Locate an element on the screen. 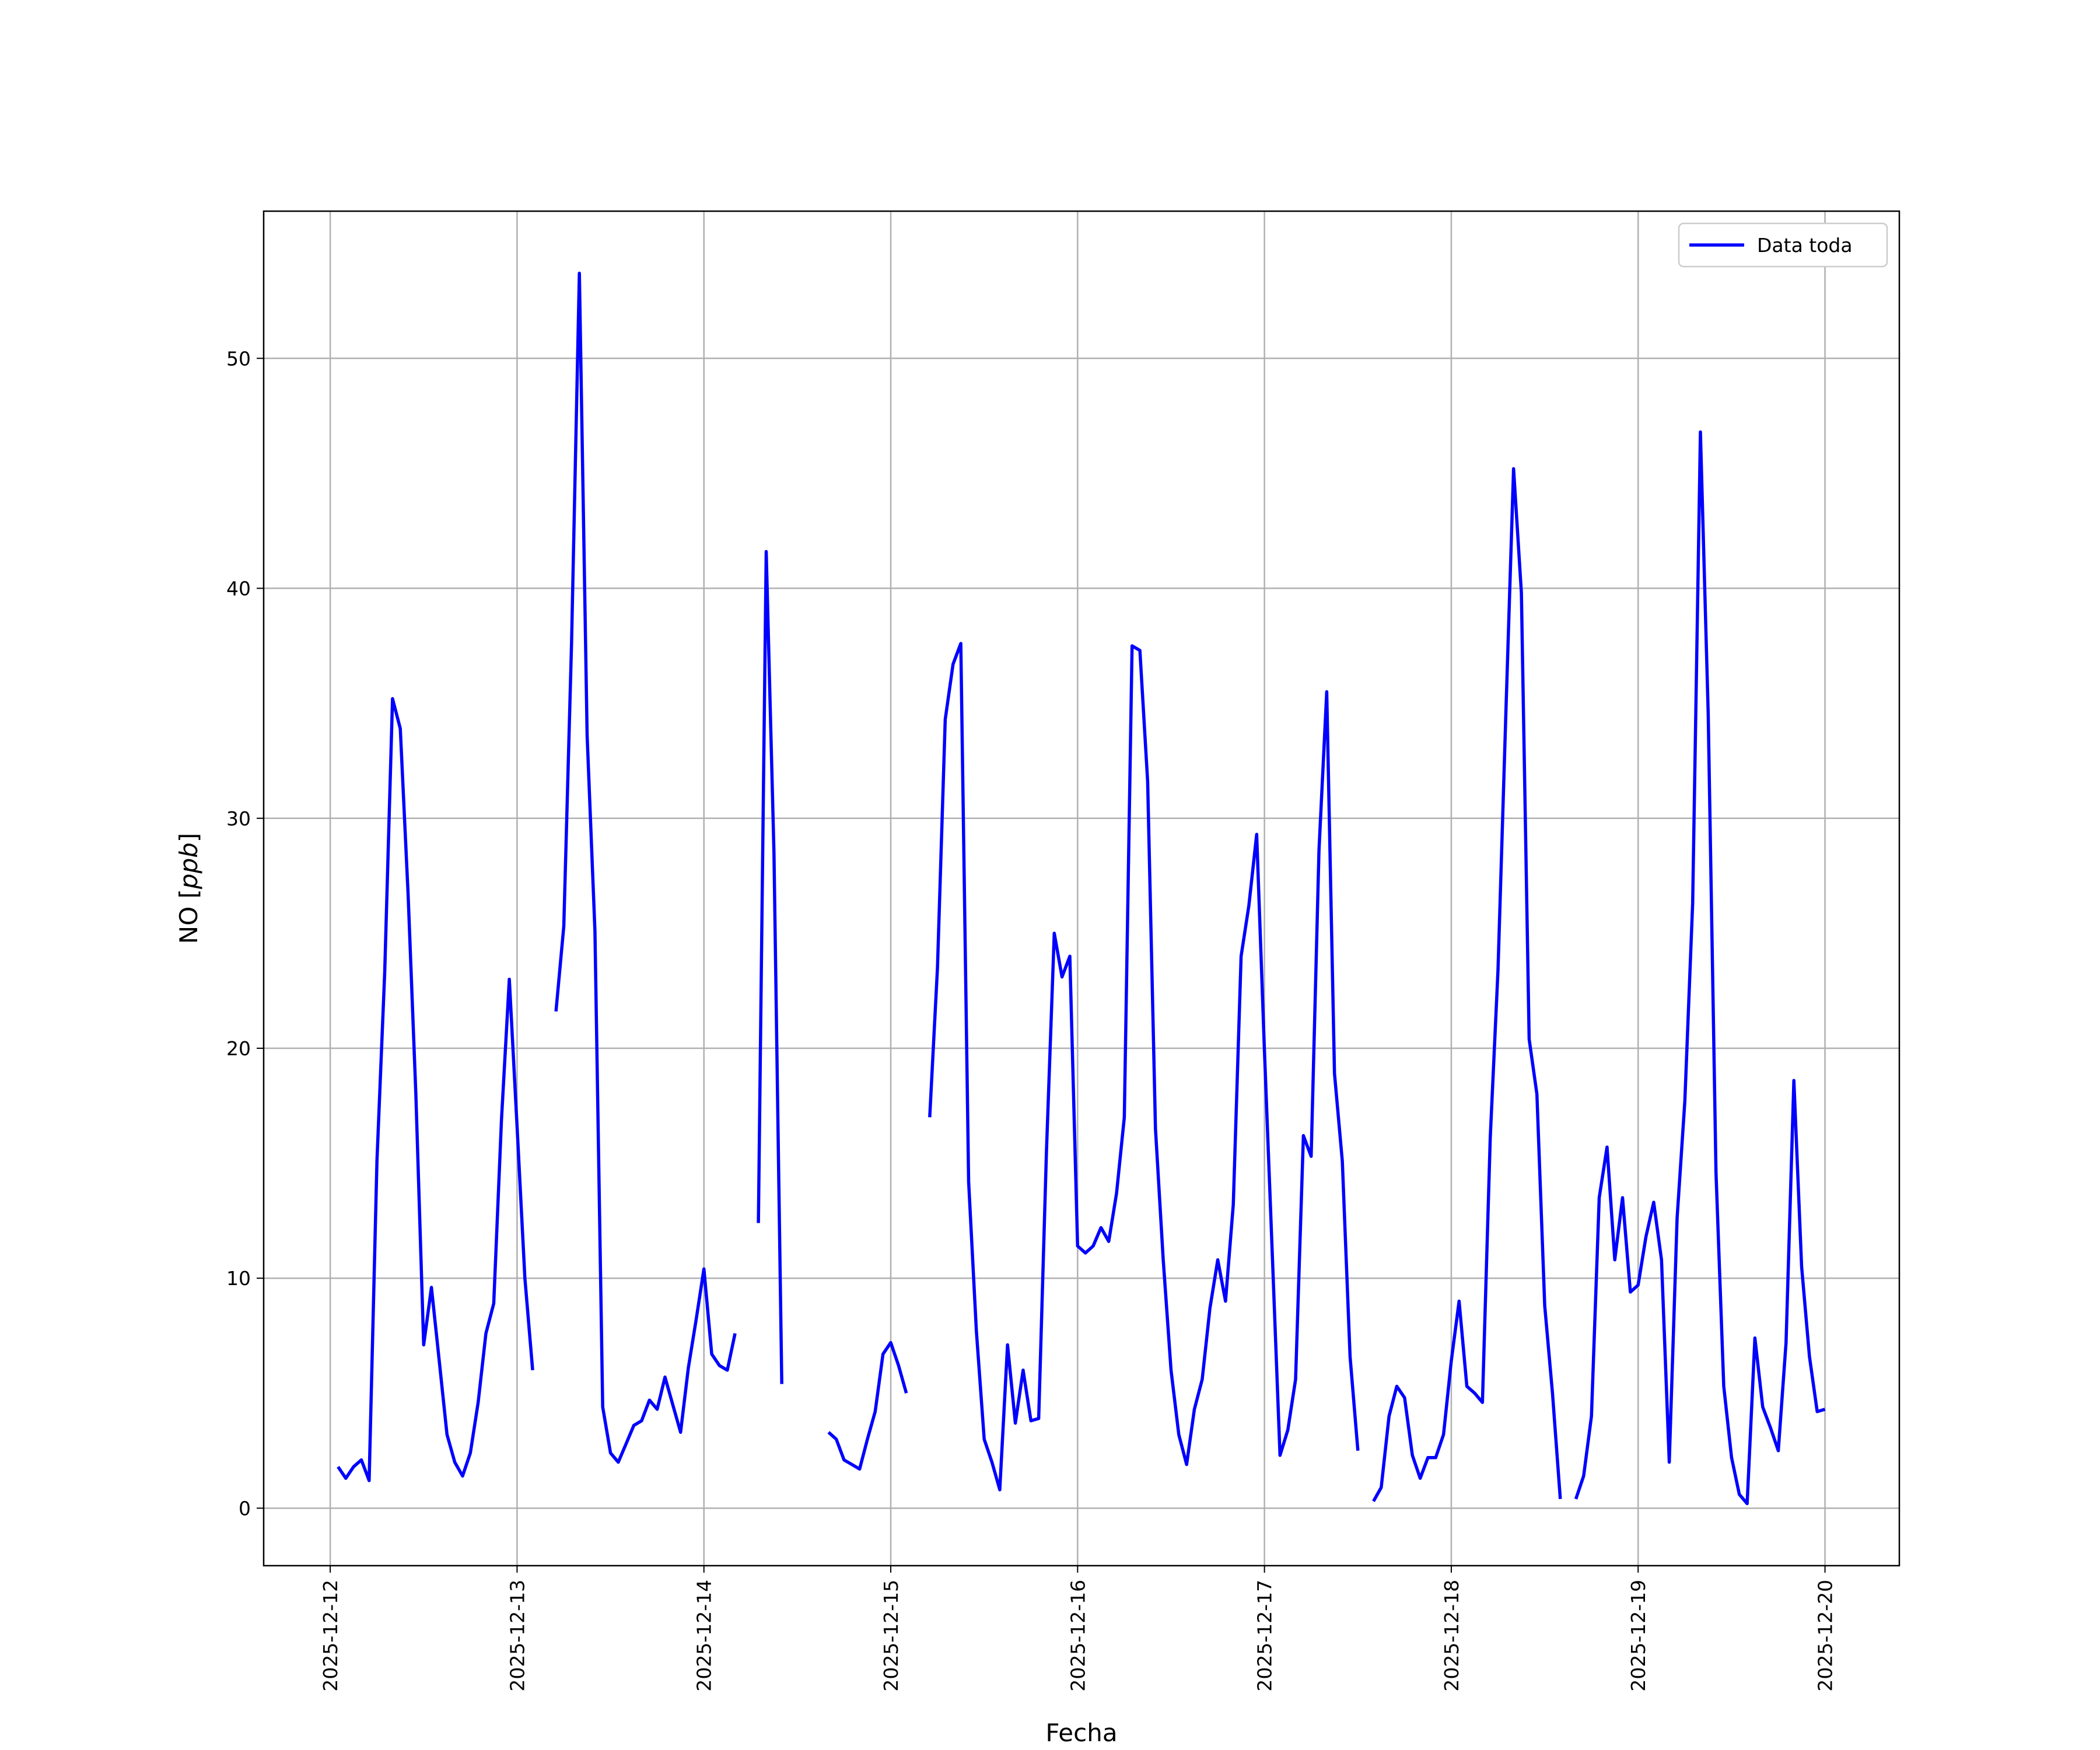  y-tick-label: 0 is located at coordinates (245, 1508).